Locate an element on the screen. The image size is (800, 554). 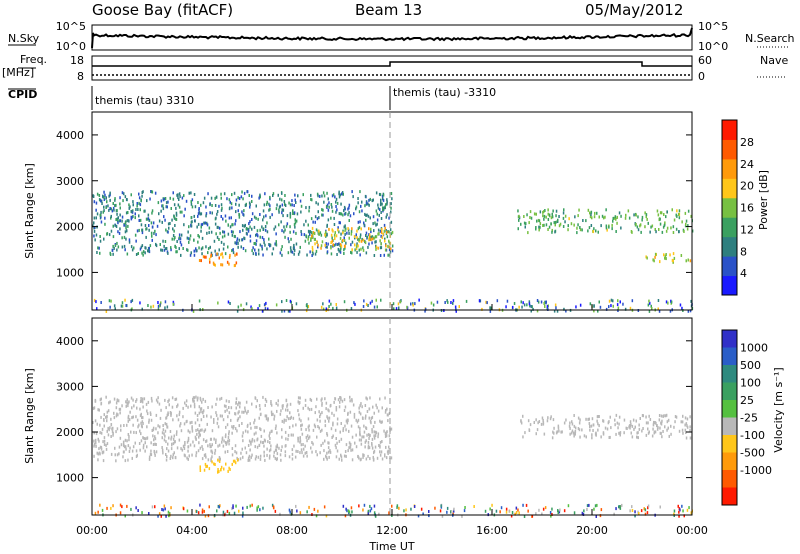
x-tick-label: 16:00 is located at coordinates (492, 530).